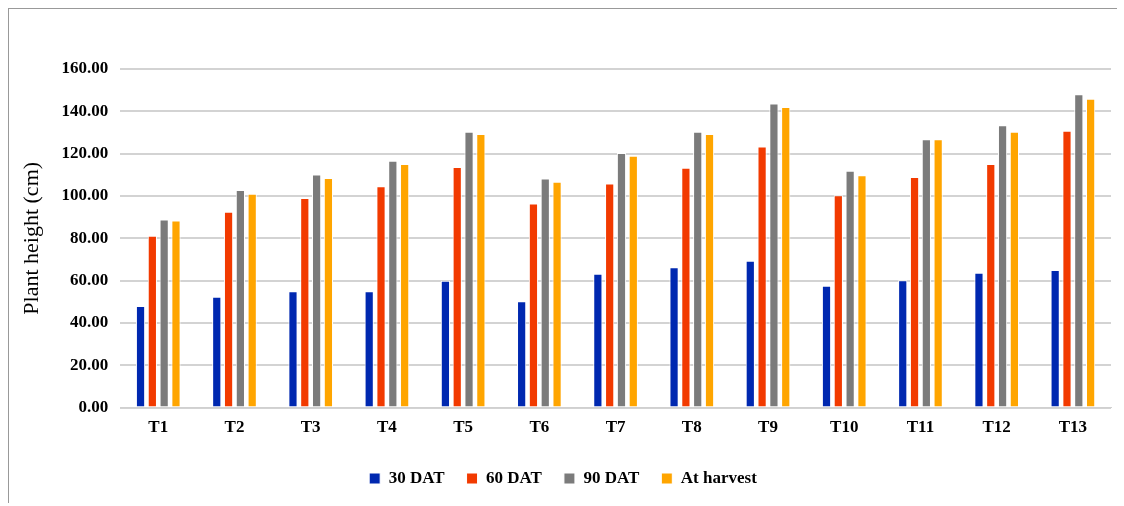 Image resolution: width=1124 pixels, height=506 pixels. Describe the element at coordinates (234, 427) in the screenshot. I see `x-tick-label: T2` at that location.